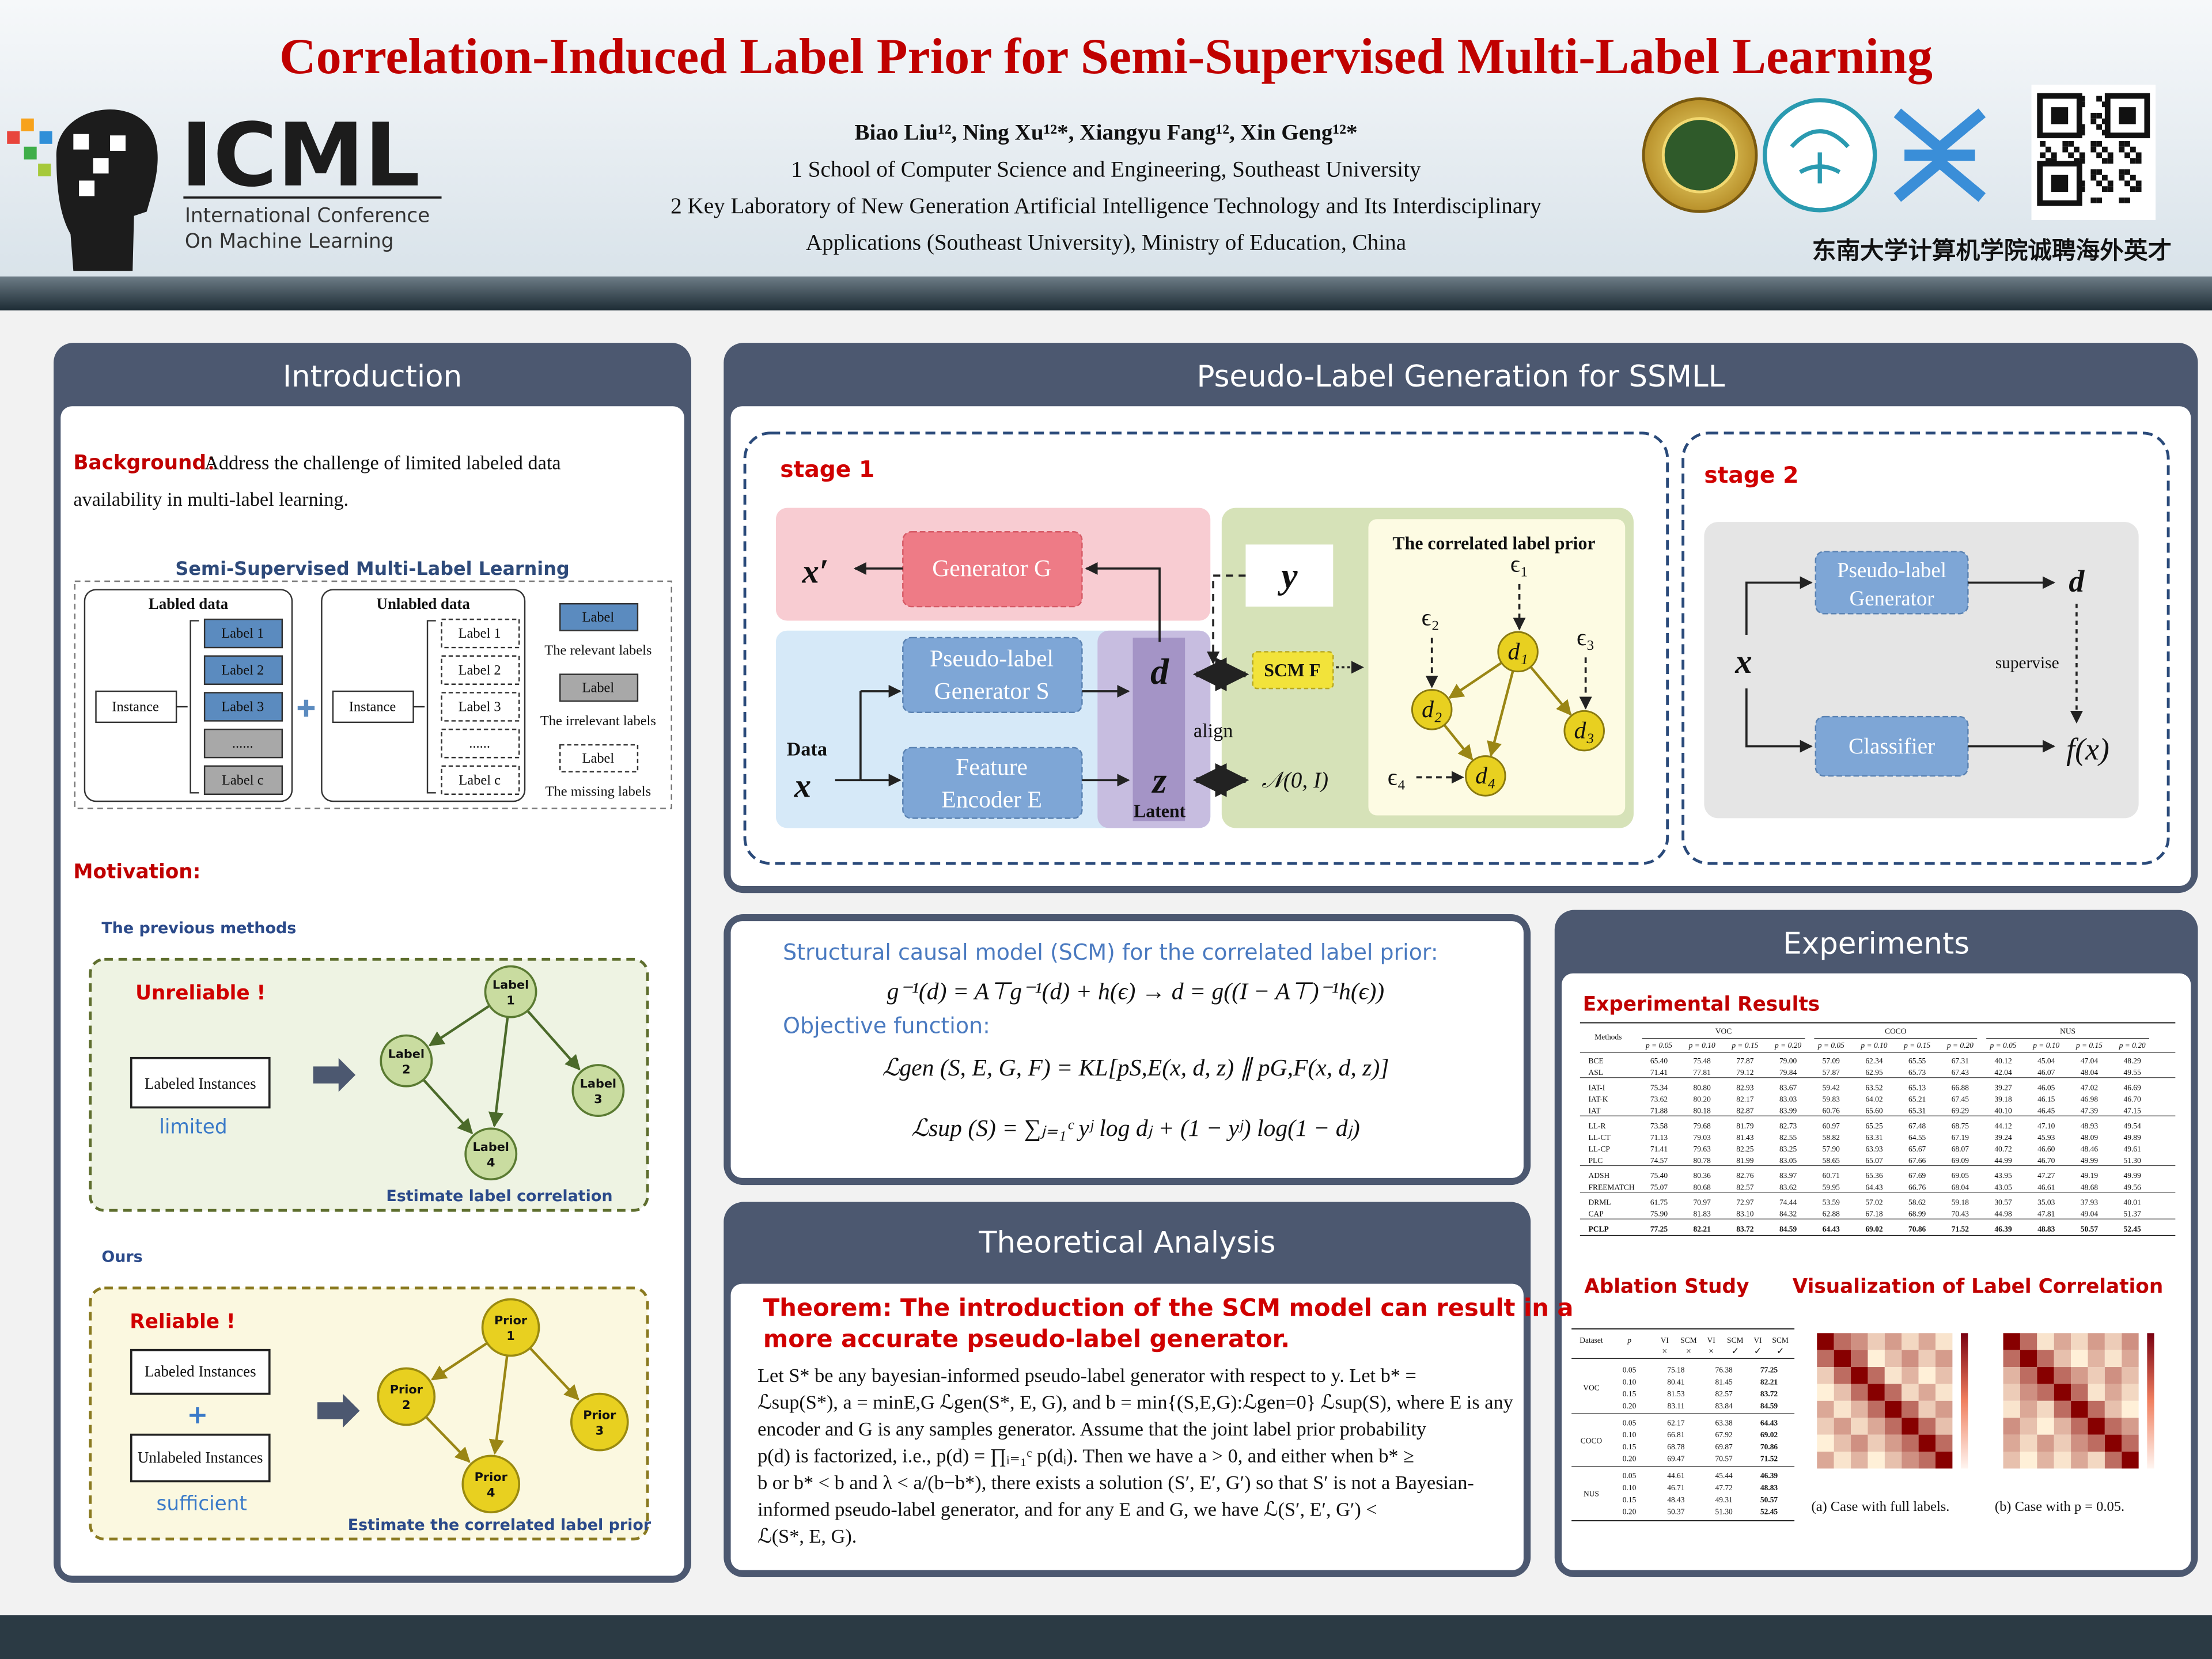 Image resolution: width=2212 pixels, height=1659 pixels. What do you see at coordinates (827, 470) in the screenshot?
I see `stage-title: stage 1` at bounding box center [827, 470].